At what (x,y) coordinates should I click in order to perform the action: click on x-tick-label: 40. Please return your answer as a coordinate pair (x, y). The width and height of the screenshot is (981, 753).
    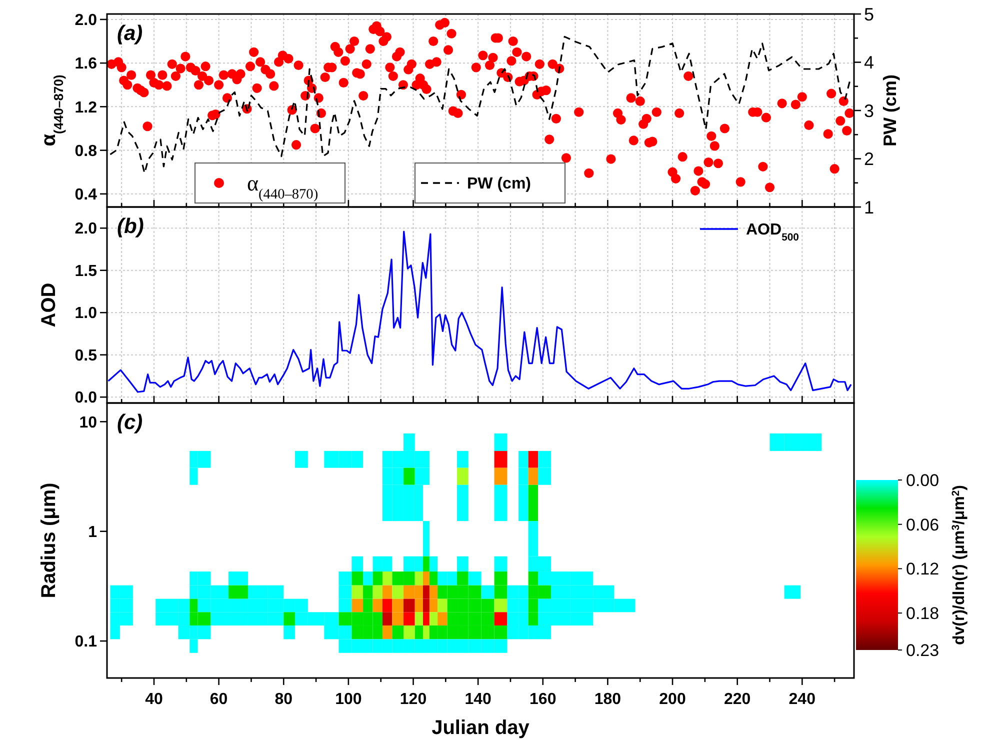
    Looking at the image, I should click on (154, 699).